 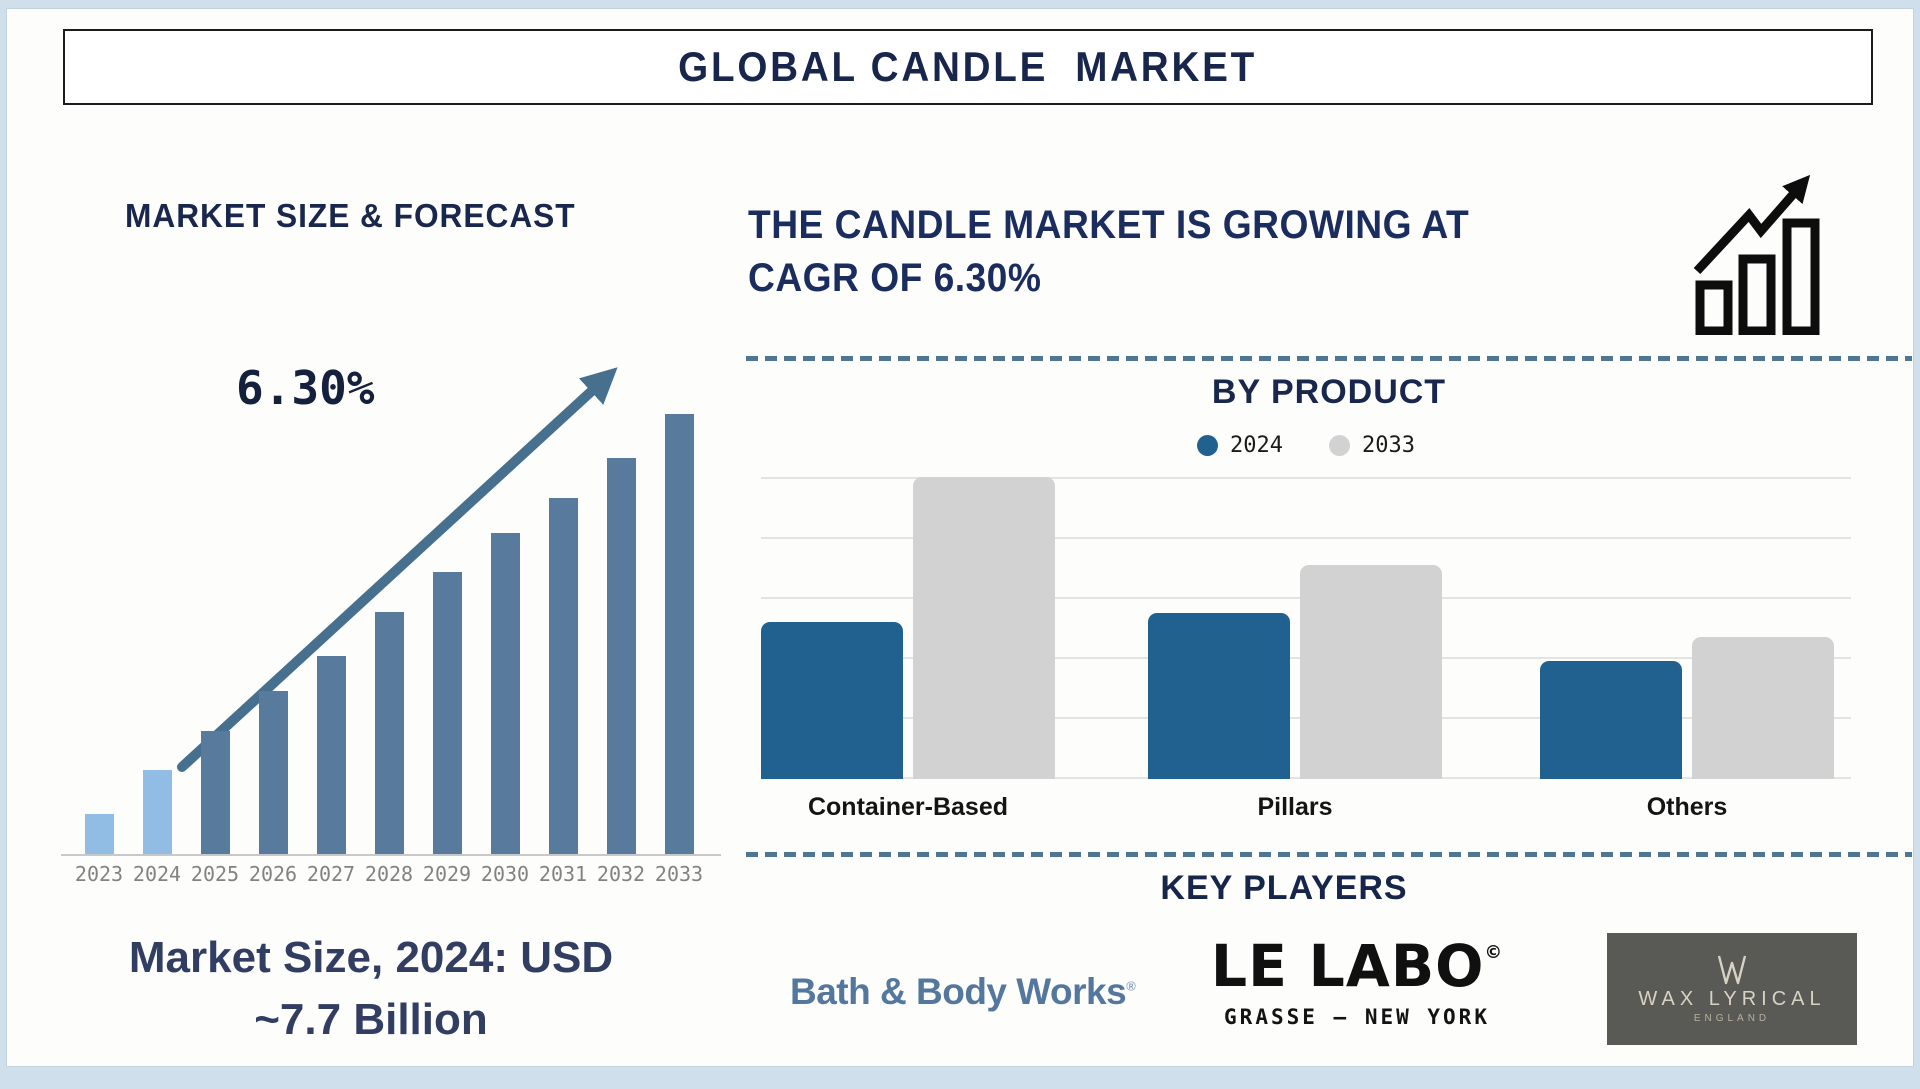 What do you see at coordinates (1493, 952) in the screenshot?
I see `le-labo-mark: ©` at bounding box center [1493, 952].